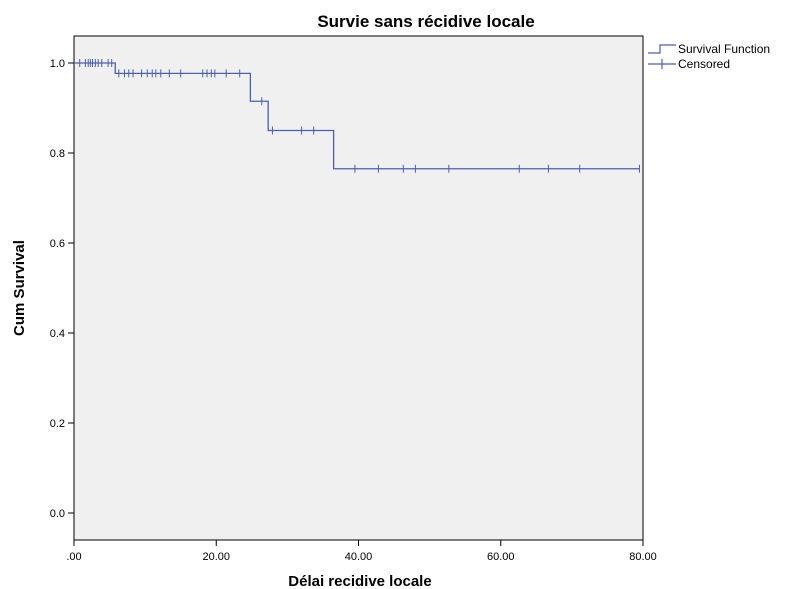  I want to click on legend-step-icon, so click(662, 49).